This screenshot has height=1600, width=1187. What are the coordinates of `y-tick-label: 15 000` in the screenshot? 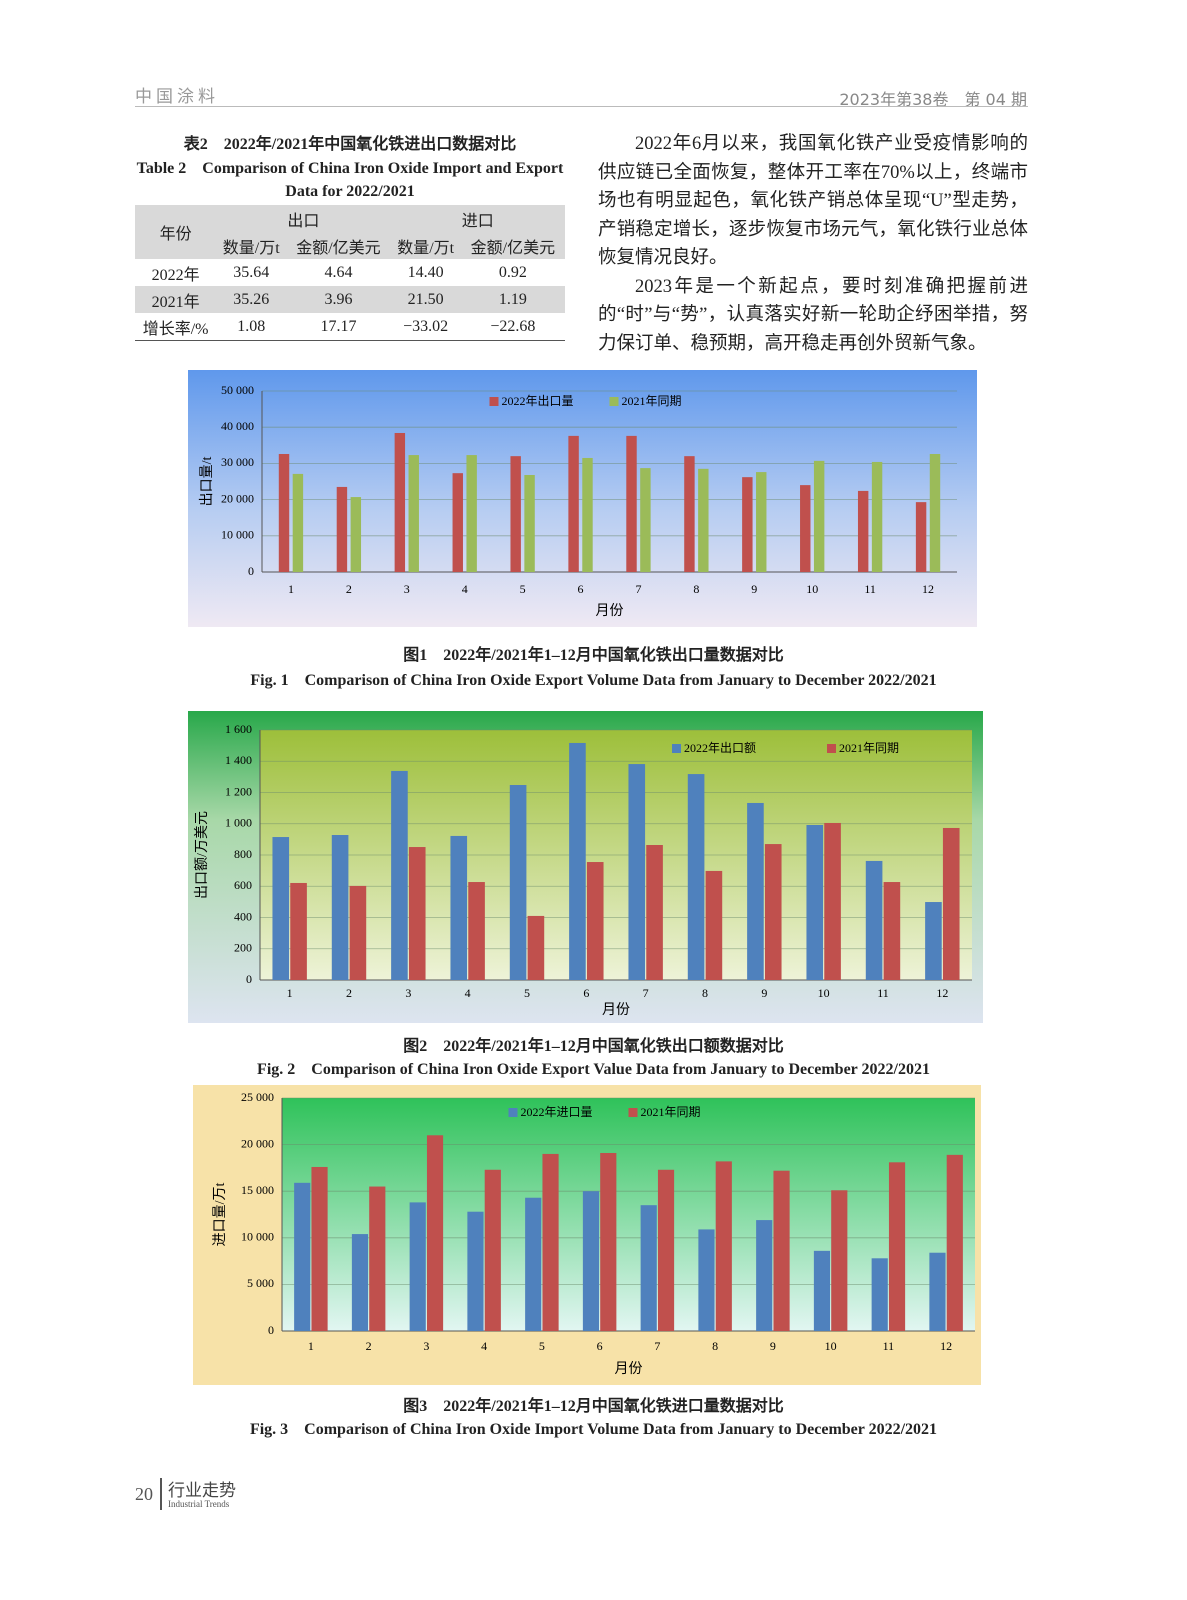 It's located at (257, 1190).